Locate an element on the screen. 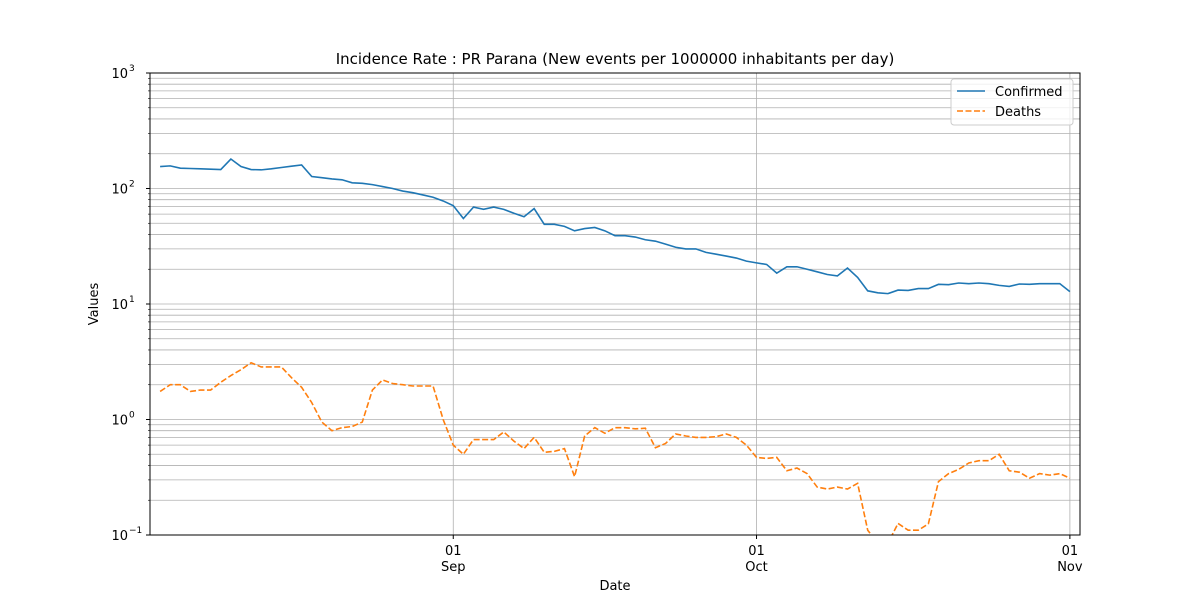  legend-label: Deaths is located at coordinates (1018, 112).